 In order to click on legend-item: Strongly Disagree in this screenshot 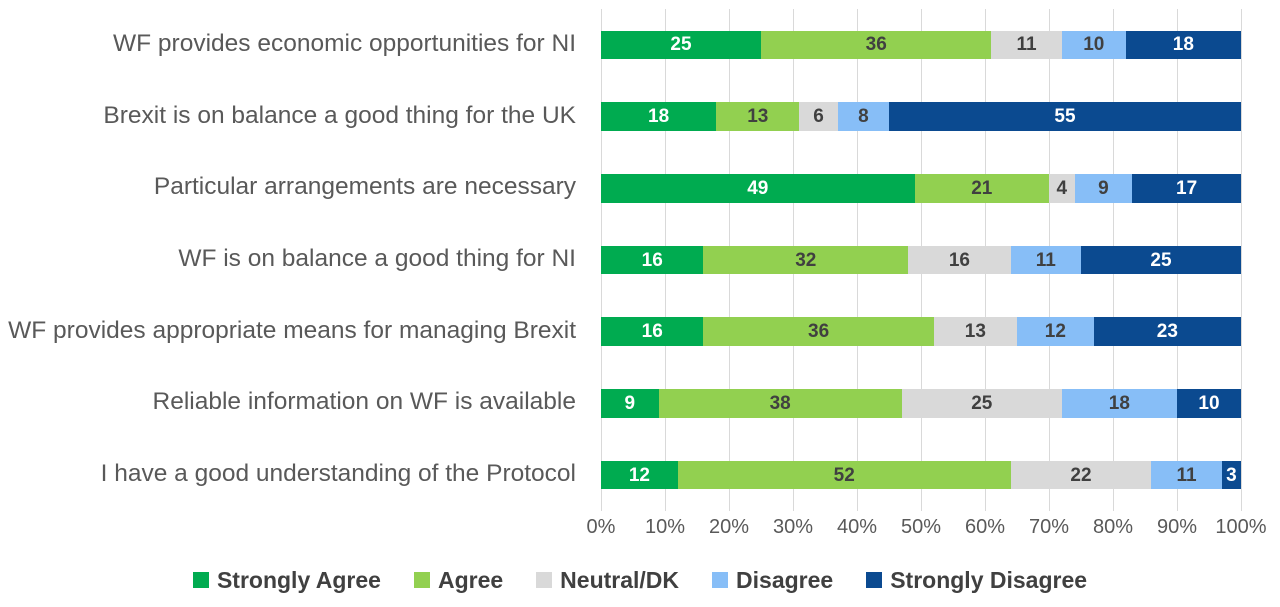, I will do `click(976, 580)`.